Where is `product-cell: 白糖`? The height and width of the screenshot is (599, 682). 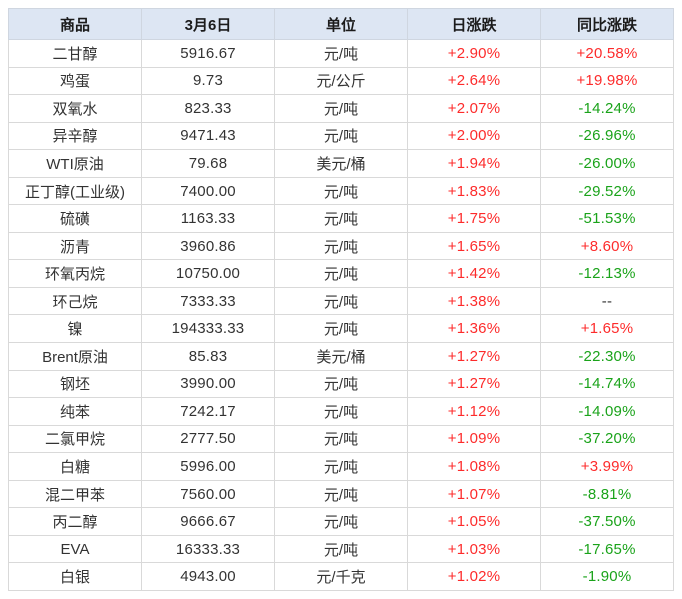 product-cell: 白糖 is located at coordinates (75, 466).